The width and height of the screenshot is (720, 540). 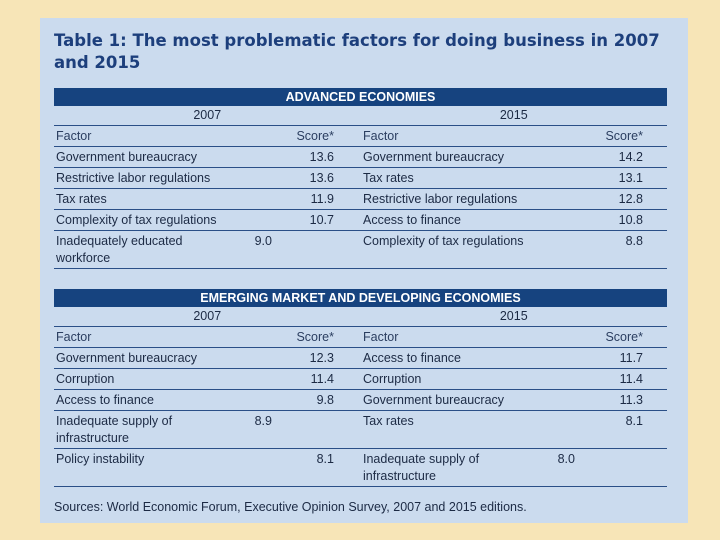 What do you see at coordinates (321, 358) in the screenshot?
I see `score-cell: 12.3` at bounding box center [321, 358].